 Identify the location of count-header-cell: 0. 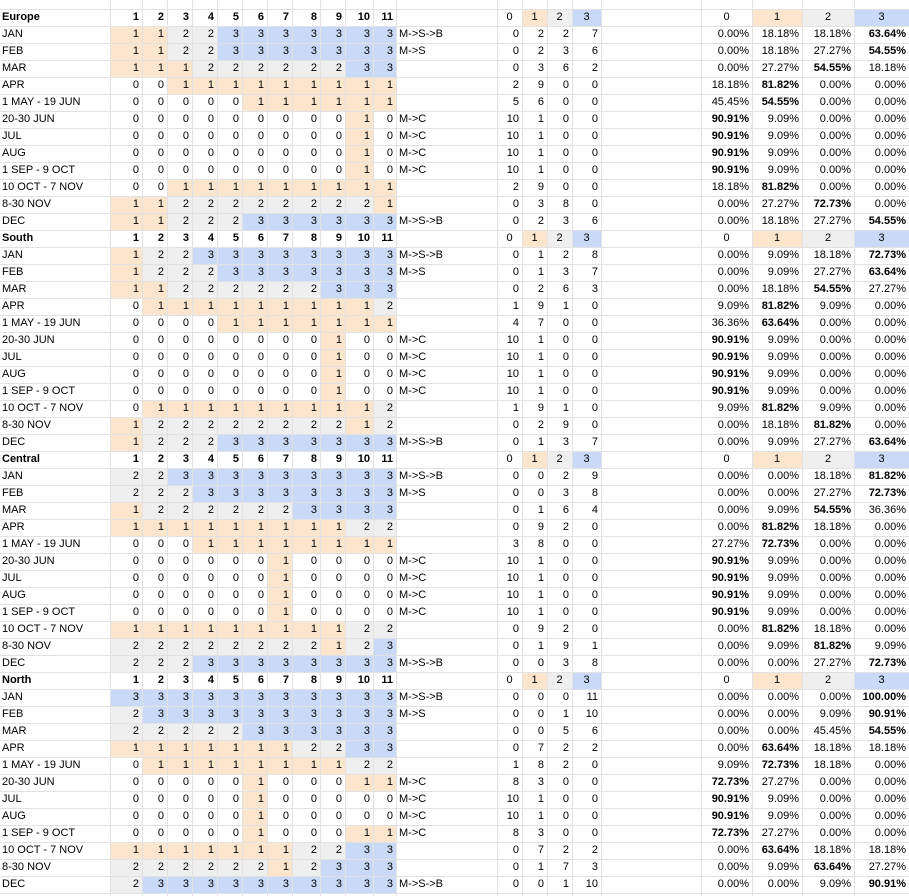
(509, 680).